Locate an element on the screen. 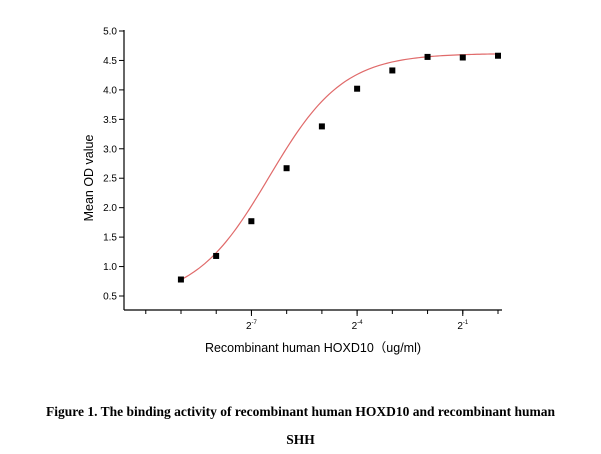 Image resolution: width=601 pixels, height=454 pixels. y-tick-label: 4.5 is located at coordinates (110, 61).